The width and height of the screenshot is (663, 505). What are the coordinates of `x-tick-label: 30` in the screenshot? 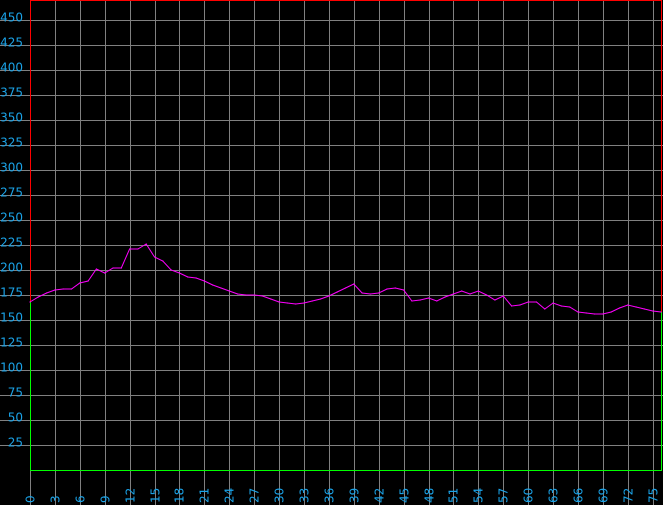 It's located at (280, 495).